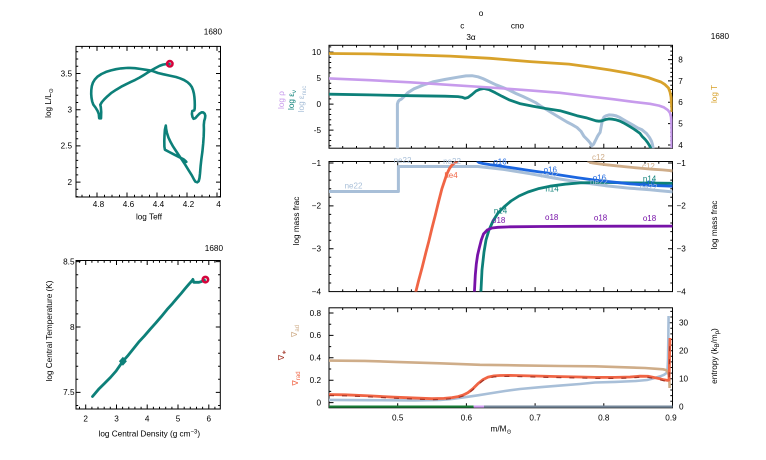 This screenshot has height=460, width=766. I want to click on svg-text: 4.2, so click(189, 204).